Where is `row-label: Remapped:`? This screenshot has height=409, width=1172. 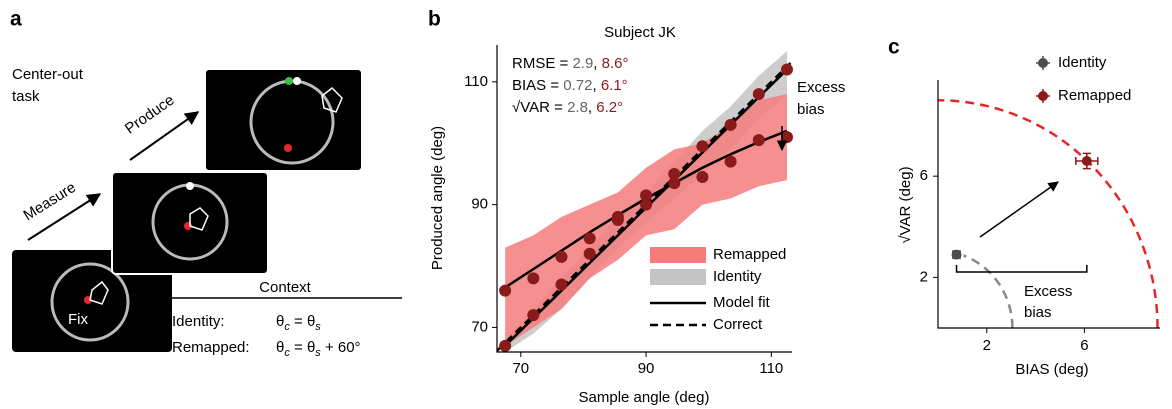
row-label: Remapped: is located at coordinates (211, 347).